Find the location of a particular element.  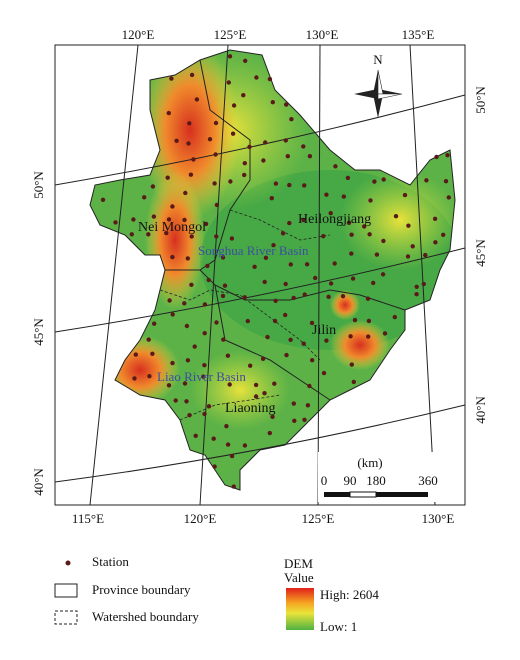

north-arrow: N is located at coordinates (378, 85).